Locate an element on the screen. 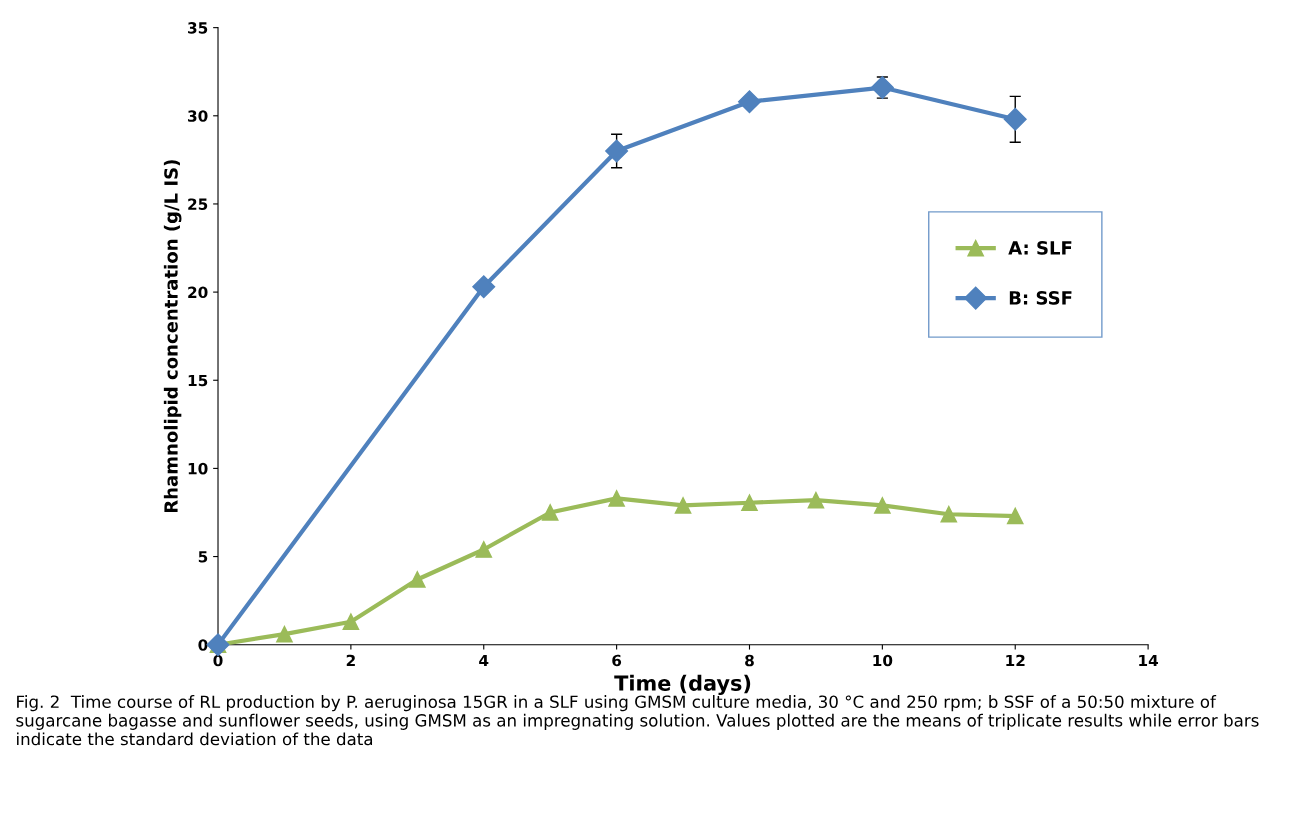 The width and height of the screenshot is (1290, 813). y-tick-label: 10 is located at coordinates (198, 468).